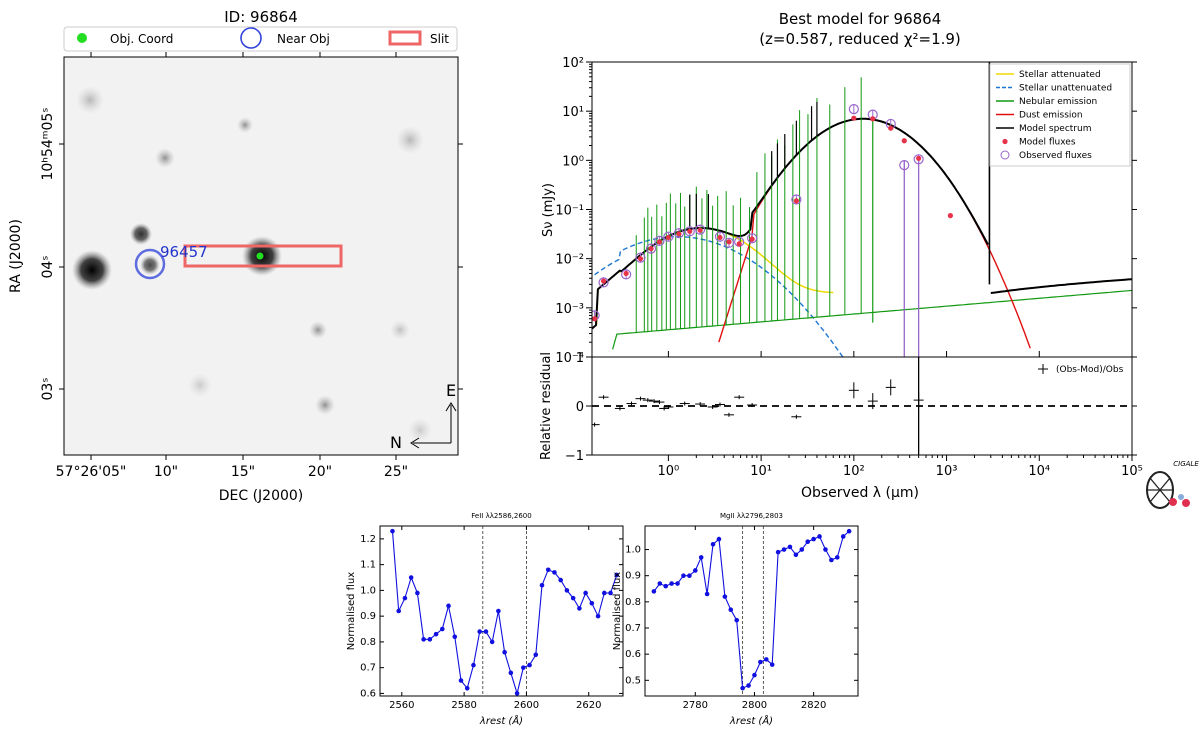 This screenshot has height=729, width=1200. What do you see at coordinates (451, 390) in the screenshot?
I see `compass-east: E` at bounding box center [451, 390].